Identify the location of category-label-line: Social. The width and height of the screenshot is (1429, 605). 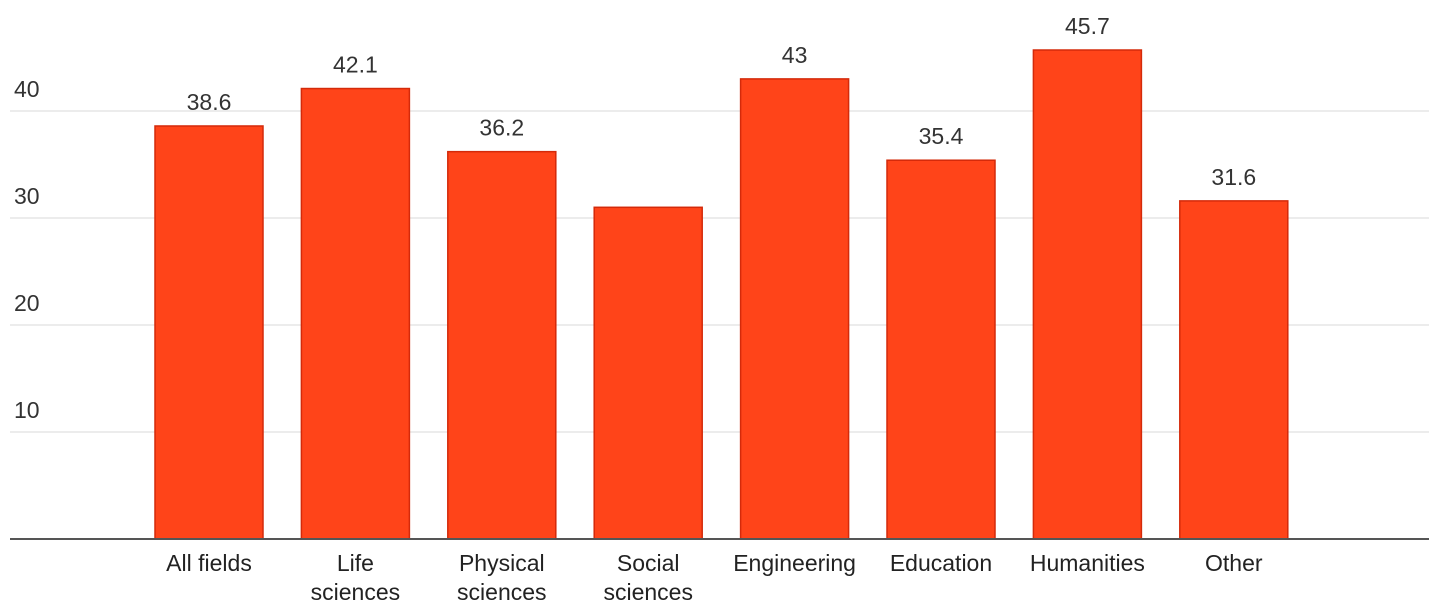
(648, 563).